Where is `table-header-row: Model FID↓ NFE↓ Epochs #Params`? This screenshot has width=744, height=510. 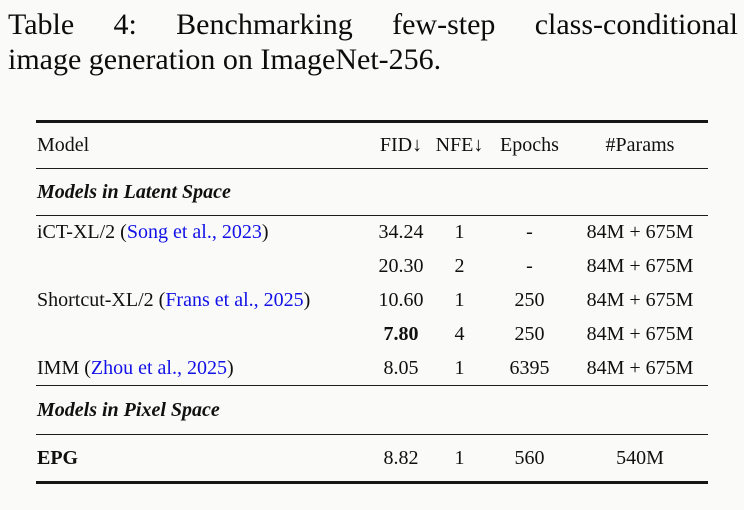
table-header-row: Model FID↓ NFE↓ Epochs #Params is located at coordinates (372, 145).